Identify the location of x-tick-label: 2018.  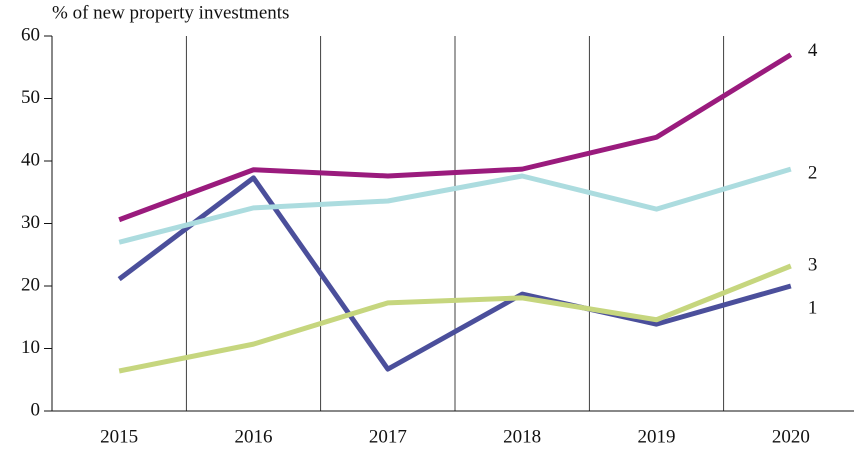
(522, 436).